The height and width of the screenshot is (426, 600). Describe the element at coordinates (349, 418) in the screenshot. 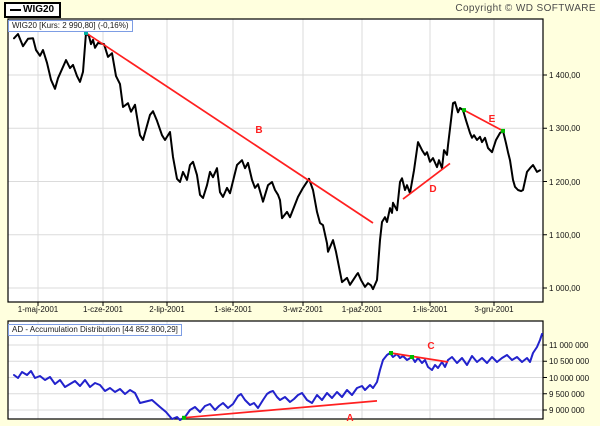

I see `trendline-label-A: A` at that location.